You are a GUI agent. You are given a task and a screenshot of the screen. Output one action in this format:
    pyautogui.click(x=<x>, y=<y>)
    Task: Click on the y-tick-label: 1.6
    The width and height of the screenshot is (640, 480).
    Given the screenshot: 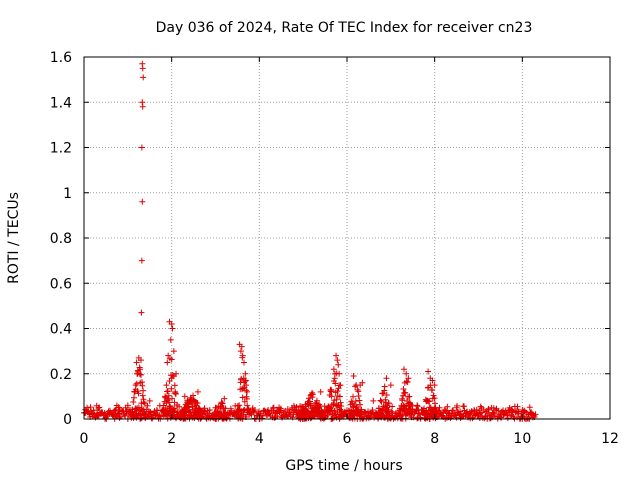 What is the action you would take?
    pyautogui.click(x=61, y=58)
    